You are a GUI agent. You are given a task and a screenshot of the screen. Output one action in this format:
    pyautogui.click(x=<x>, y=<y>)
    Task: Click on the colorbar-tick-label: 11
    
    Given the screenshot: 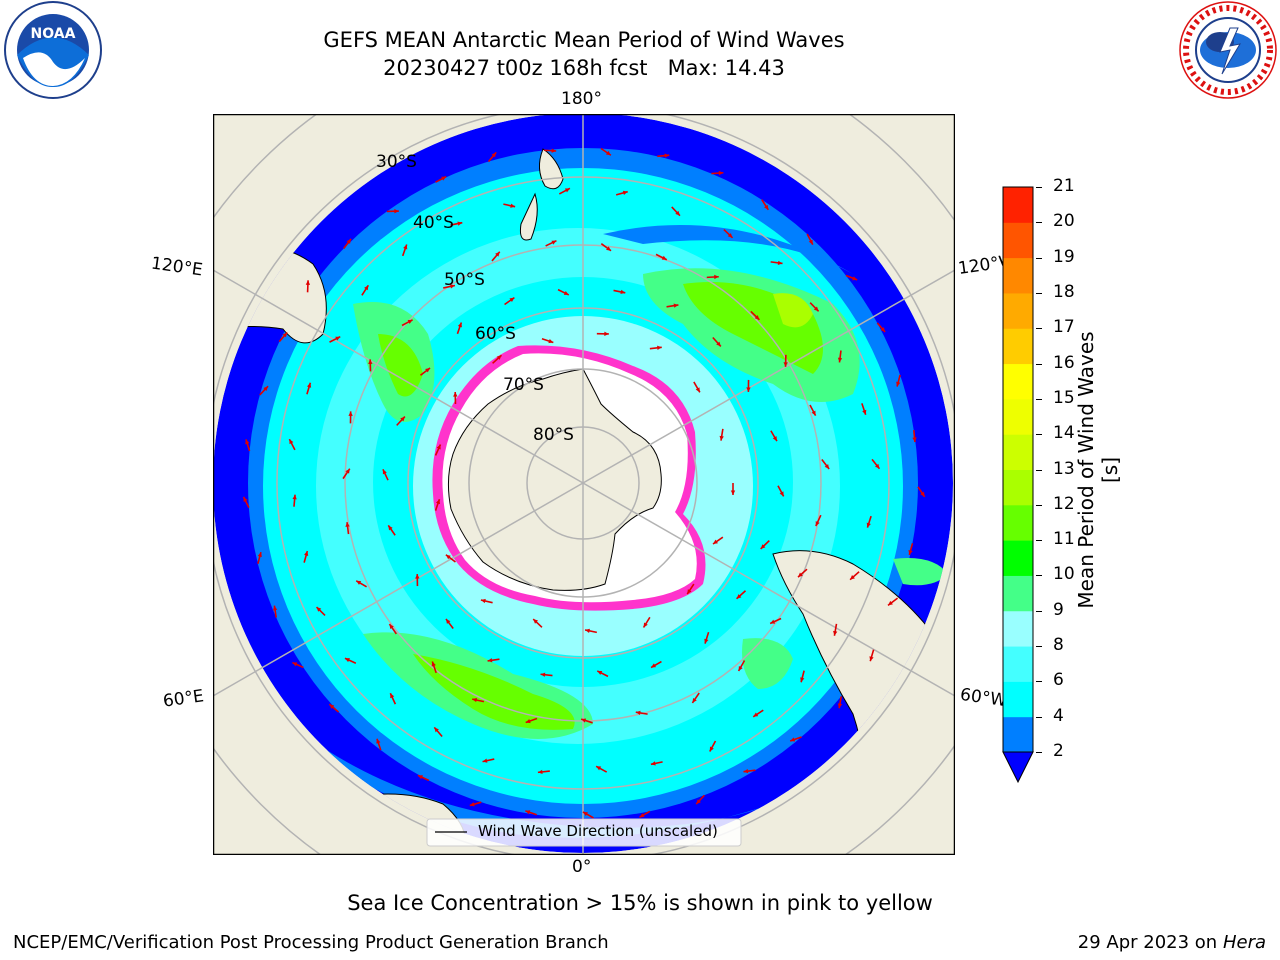 What is the action you would take?
    pyautogui.click(x=1064, y=539)
    